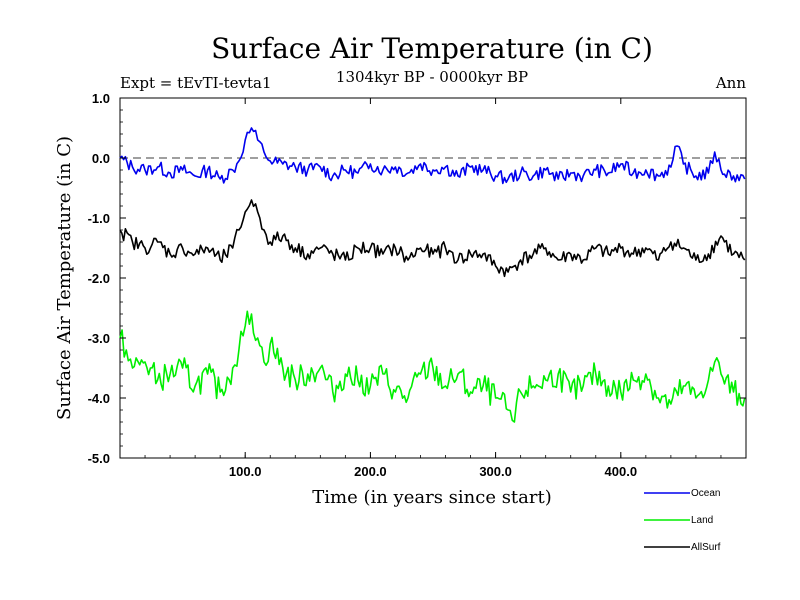  What do you see at coordinates (432, 366) in the screenshot?
I see `series-line-land` at bounding box center [432, 366].